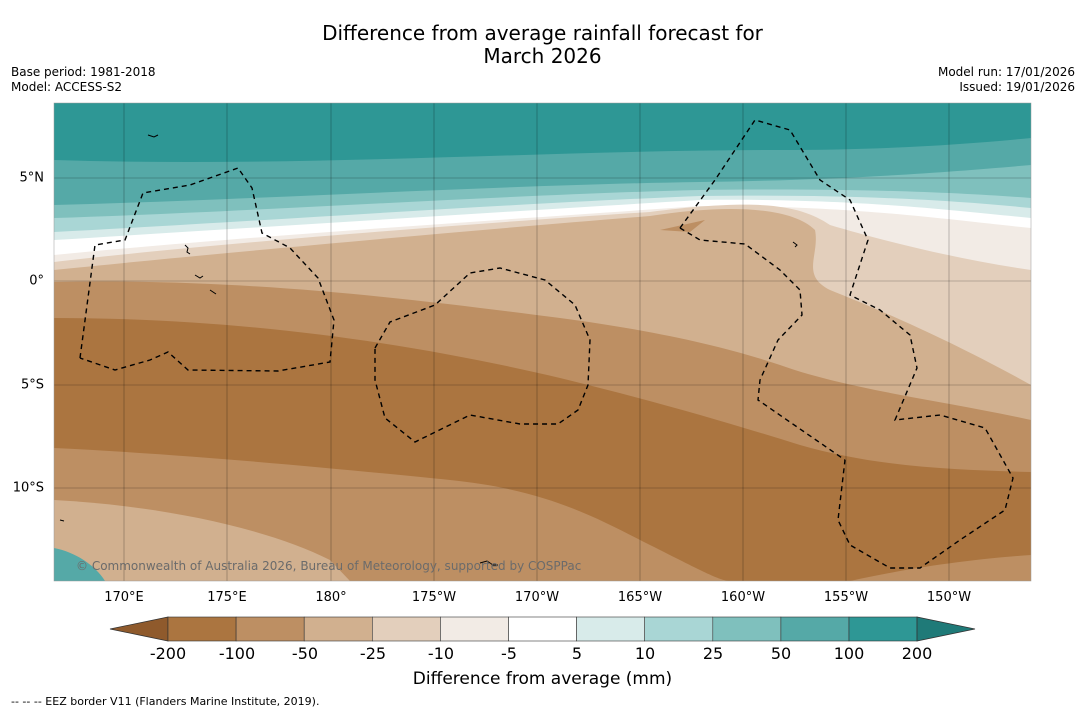  I want to click on colorbar-tick-label: -10, so click(441, 653).